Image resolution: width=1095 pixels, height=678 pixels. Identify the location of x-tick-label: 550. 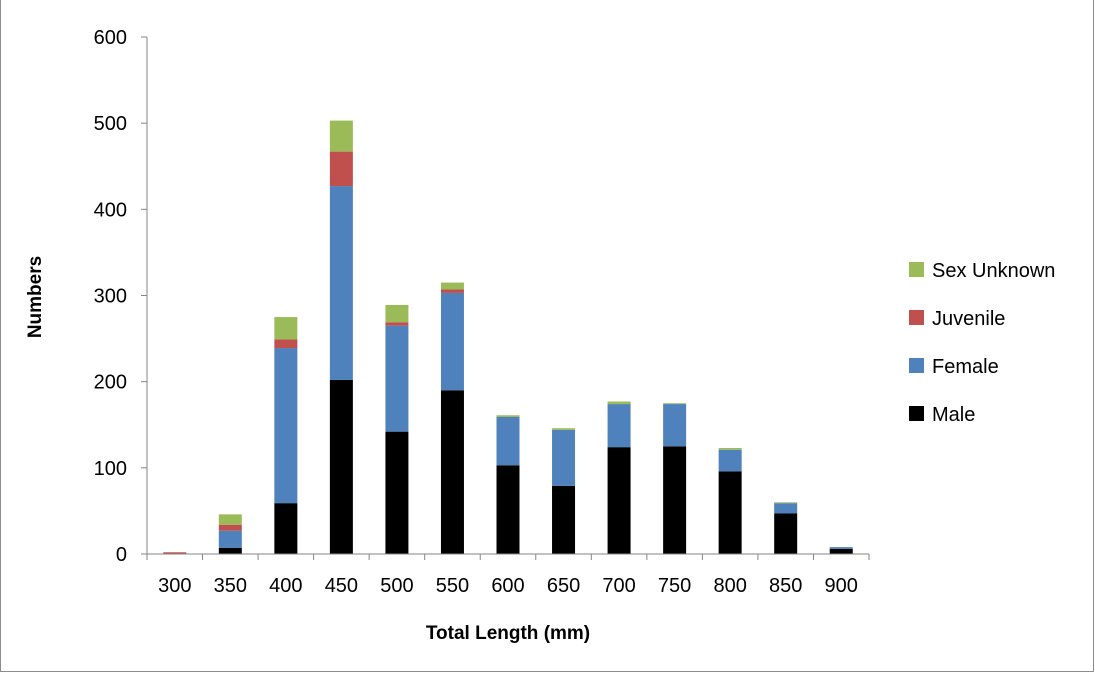
(452, 586).